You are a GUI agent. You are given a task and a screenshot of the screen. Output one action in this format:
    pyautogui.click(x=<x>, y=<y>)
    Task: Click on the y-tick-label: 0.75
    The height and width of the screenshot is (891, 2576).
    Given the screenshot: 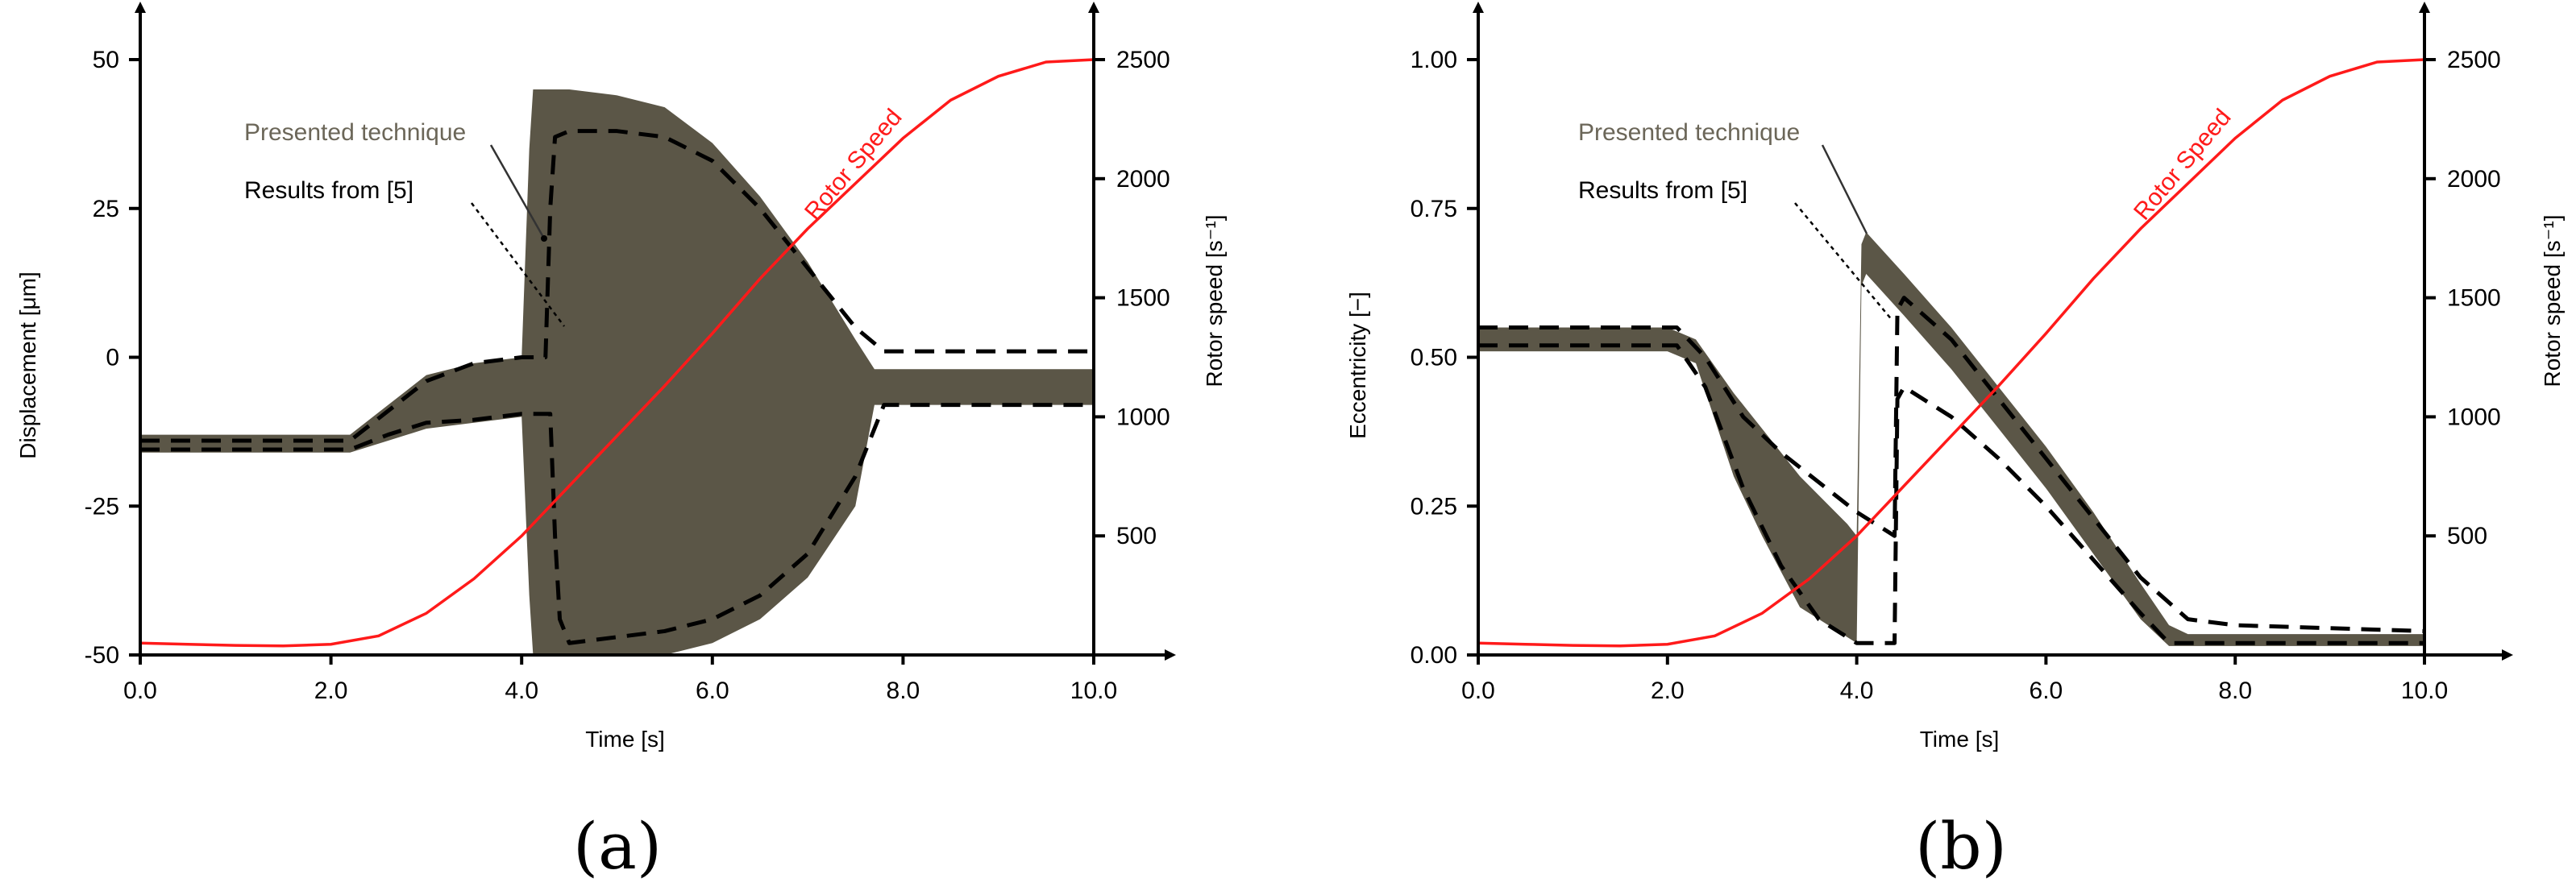 What is the action you would take?
    pyautogui.click(x=1434, y=209)
    